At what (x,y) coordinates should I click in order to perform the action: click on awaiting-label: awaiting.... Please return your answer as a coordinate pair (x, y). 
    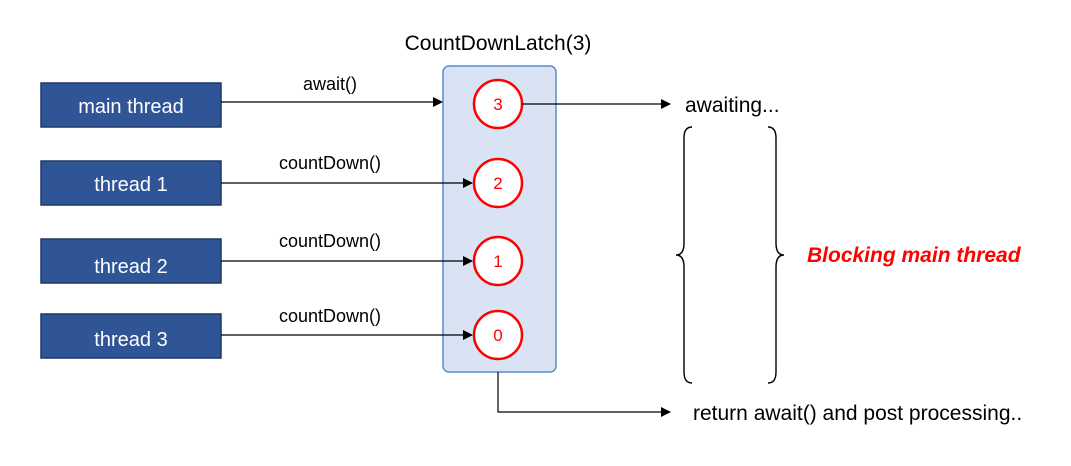
    Looking at the image, I should click on (732, 105).